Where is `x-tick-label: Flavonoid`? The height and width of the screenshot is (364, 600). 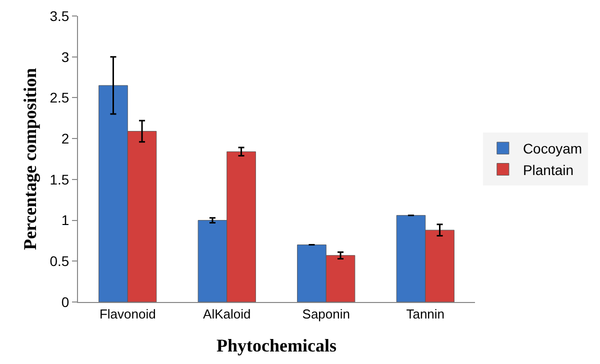
x-tick-label: Flavonoid is located at coordinates (127, 314).